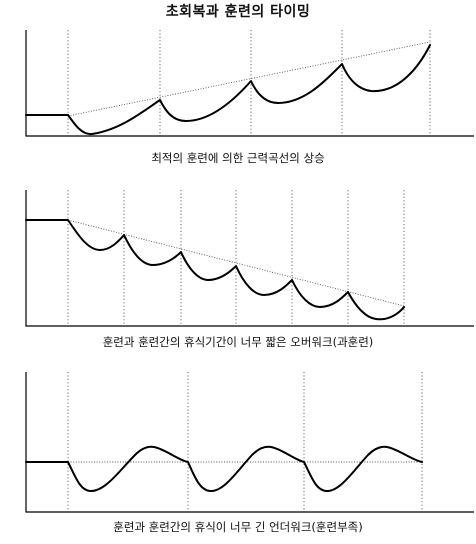  What do you see at coordinates (238, 12) in the screenshot?
I see `page-title: 초회복과 훈련의 타이밍` at bounding box center [238, 12].